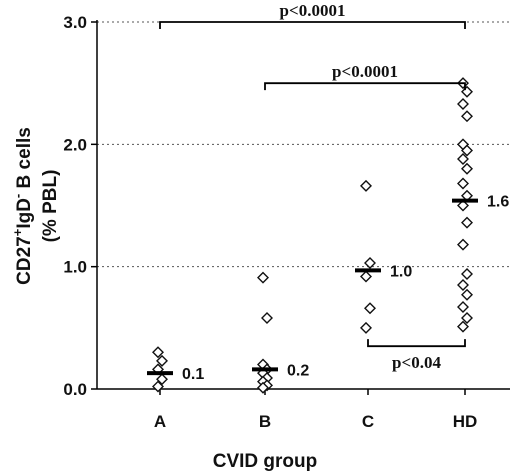 Image resolution: width=520 pixels, height=475 pixels. What do you see at coordinates (265, 461) in the screenshot?
I see `x-axis-label: CVID group` at bounding box center [265, 461].